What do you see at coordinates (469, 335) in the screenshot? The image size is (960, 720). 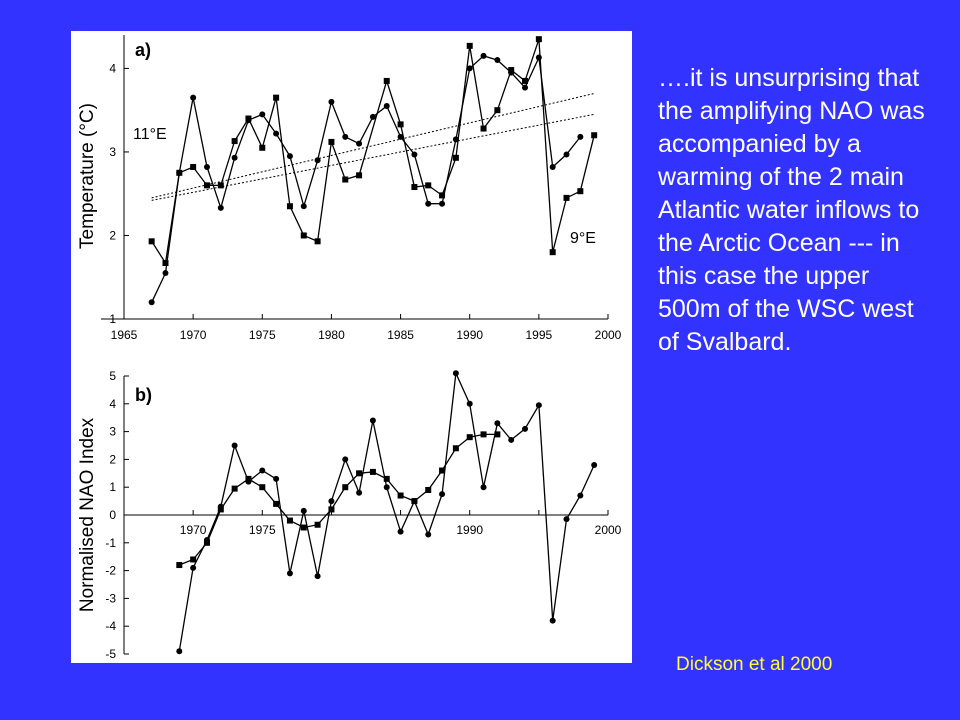 I see `x-tick-label-a: 1990` at bounding box center [469, 335].